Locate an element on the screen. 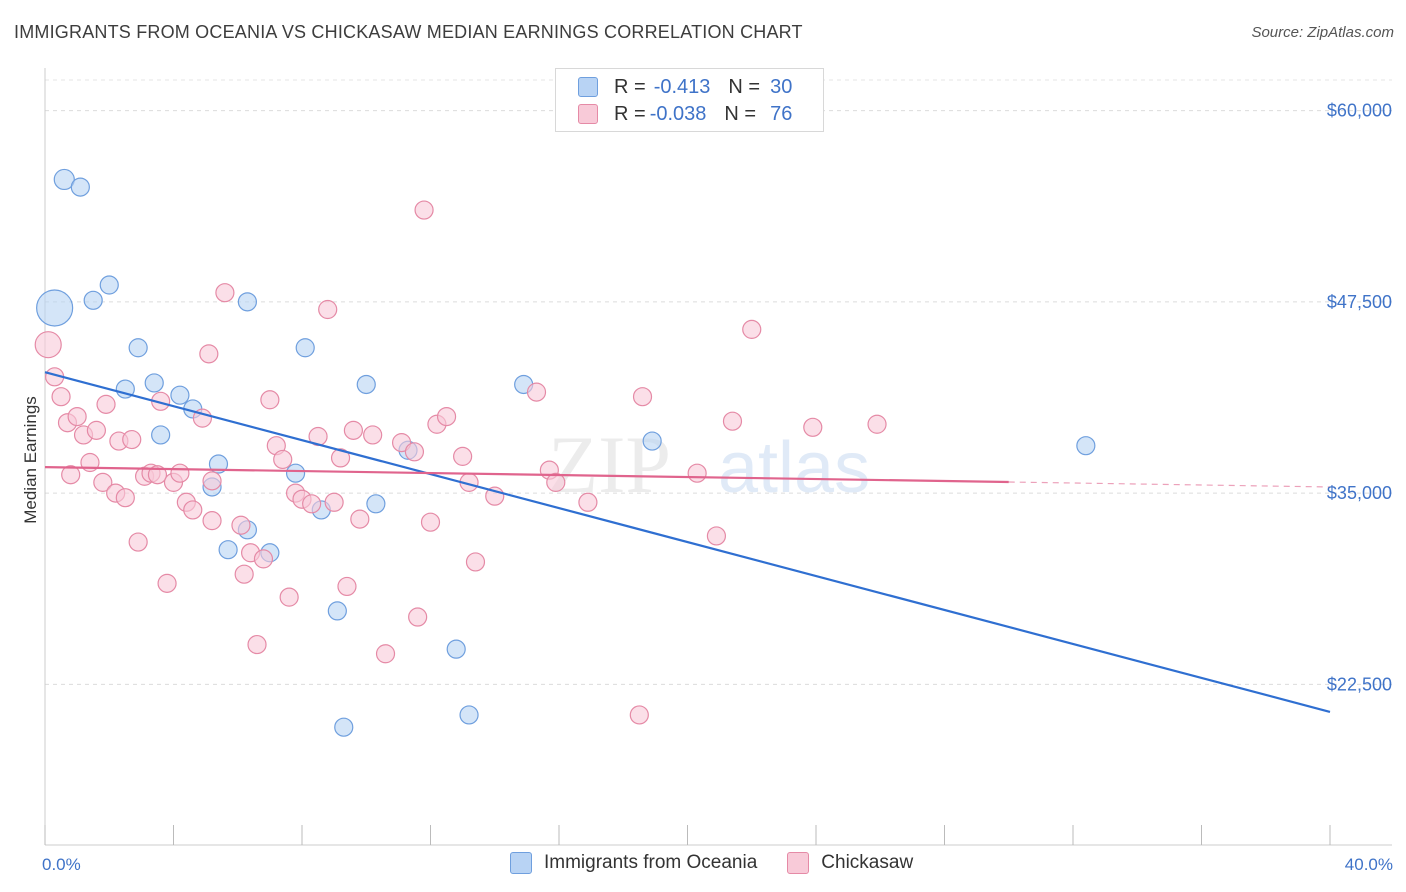 The width and height of the screenshot is (1406, 892). y-tick-label: $47,500 is located at coordinates (1359, 302).